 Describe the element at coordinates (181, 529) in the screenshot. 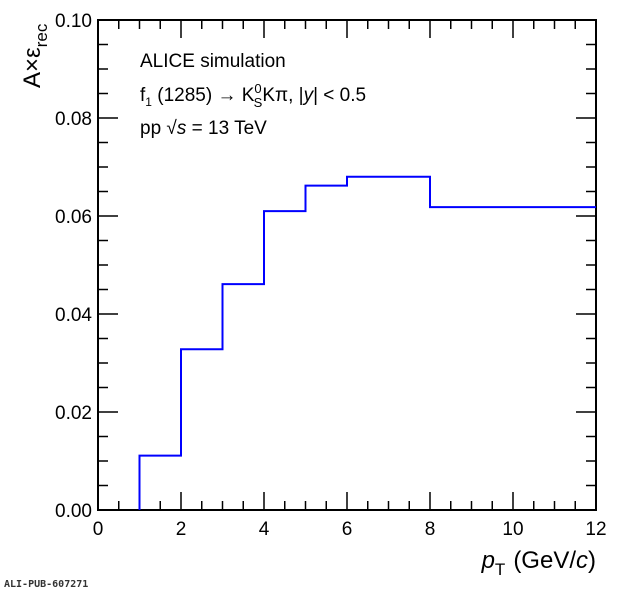

I see `x-tick-label: 2` at that location.